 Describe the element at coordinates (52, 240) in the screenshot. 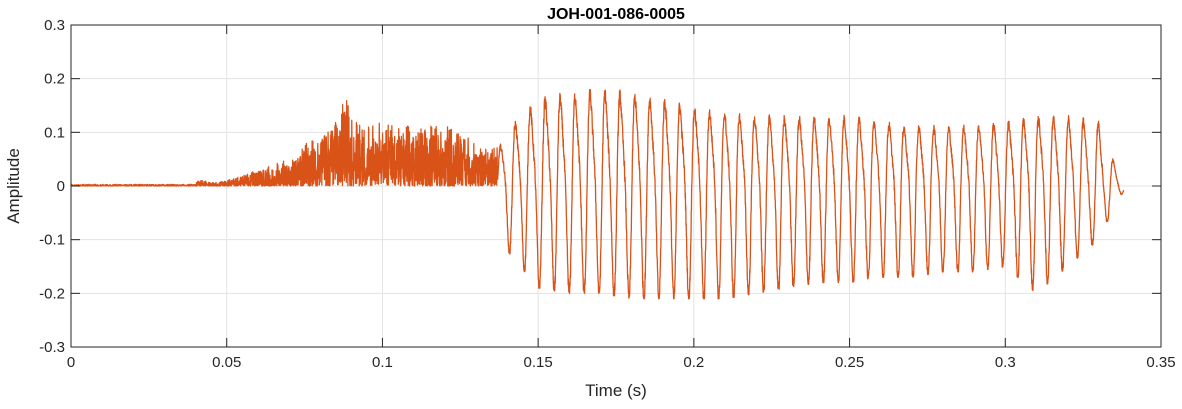

I see `y-tick-label: -0.1` at that location.